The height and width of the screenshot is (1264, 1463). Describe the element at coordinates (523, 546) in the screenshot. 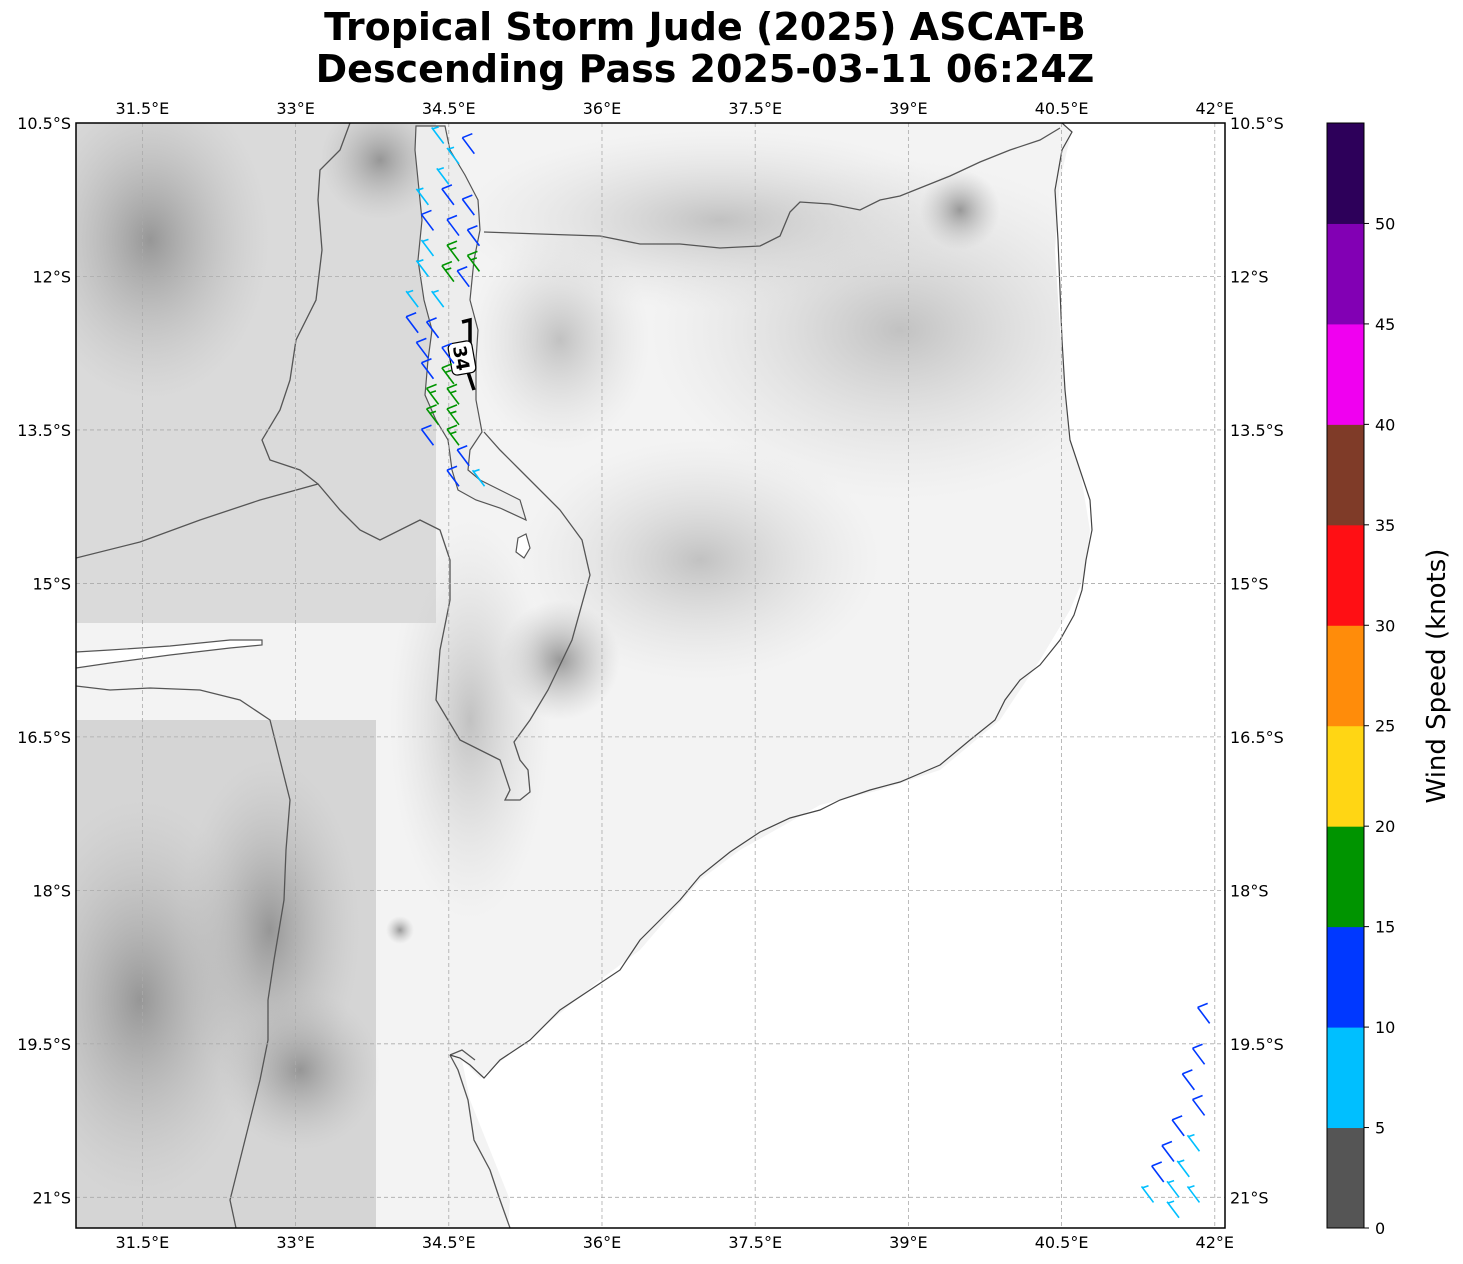

I see `lake-chilwa` at that location.